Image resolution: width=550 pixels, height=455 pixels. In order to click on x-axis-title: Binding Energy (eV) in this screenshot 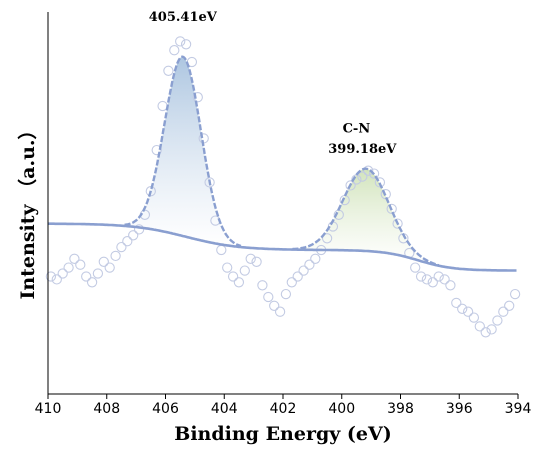, I will do `click(282, 434)`.